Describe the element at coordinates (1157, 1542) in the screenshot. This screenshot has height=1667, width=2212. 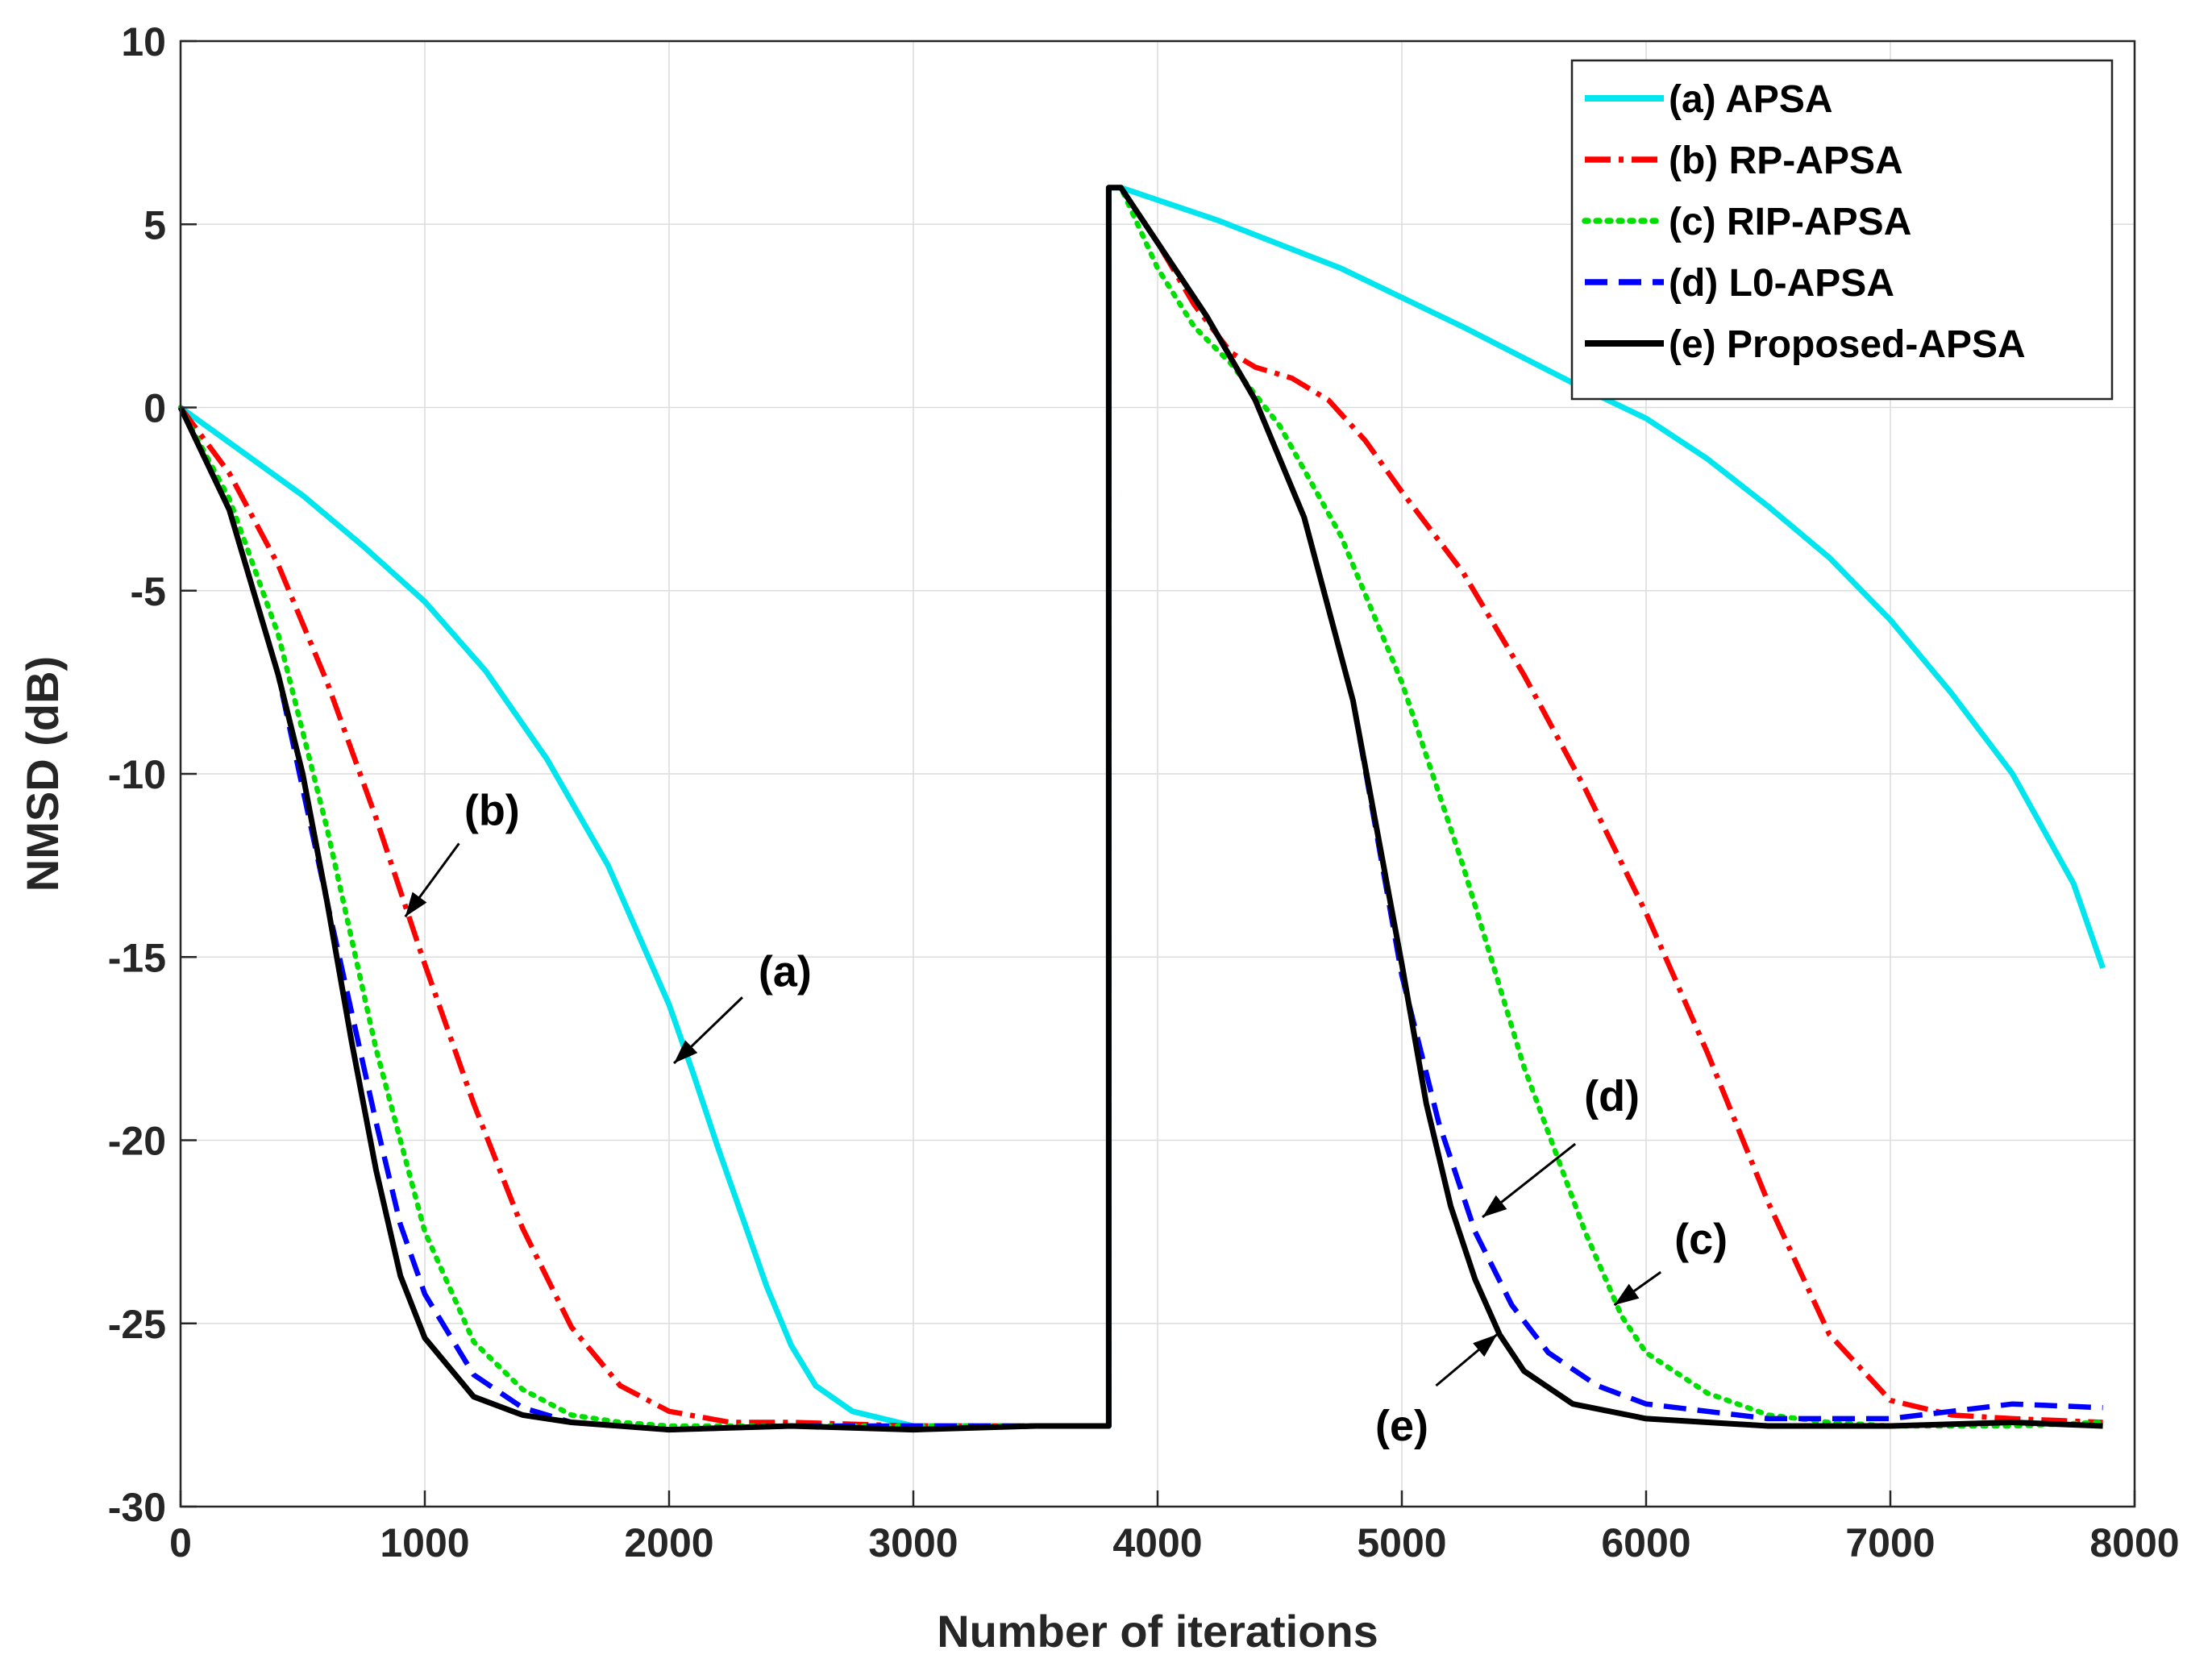
I see `x-tick-label: 4000` at that location.